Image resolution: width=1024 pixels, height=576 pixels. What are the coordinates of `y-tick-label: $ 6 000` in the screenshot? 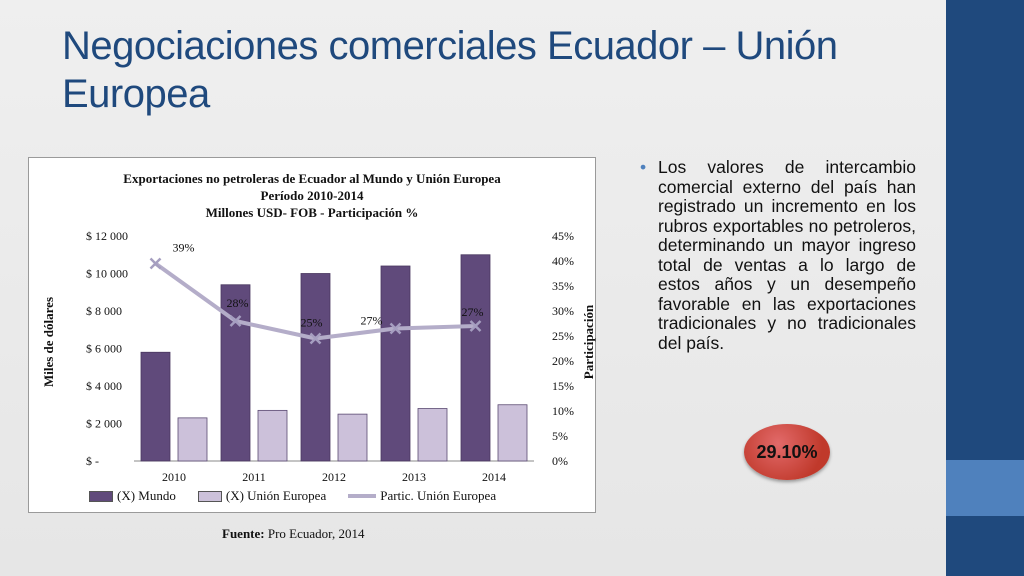 It's located at (104, 349).